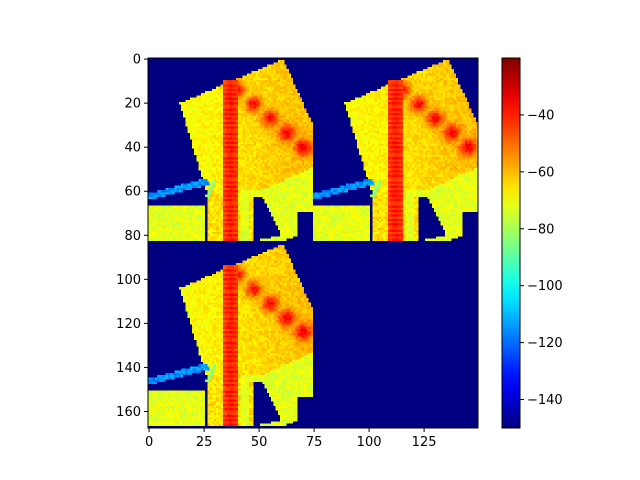 The height and width of the screenshot is (480, 640). I want to click on colorbar-gradient-bar, so click(511, 243).